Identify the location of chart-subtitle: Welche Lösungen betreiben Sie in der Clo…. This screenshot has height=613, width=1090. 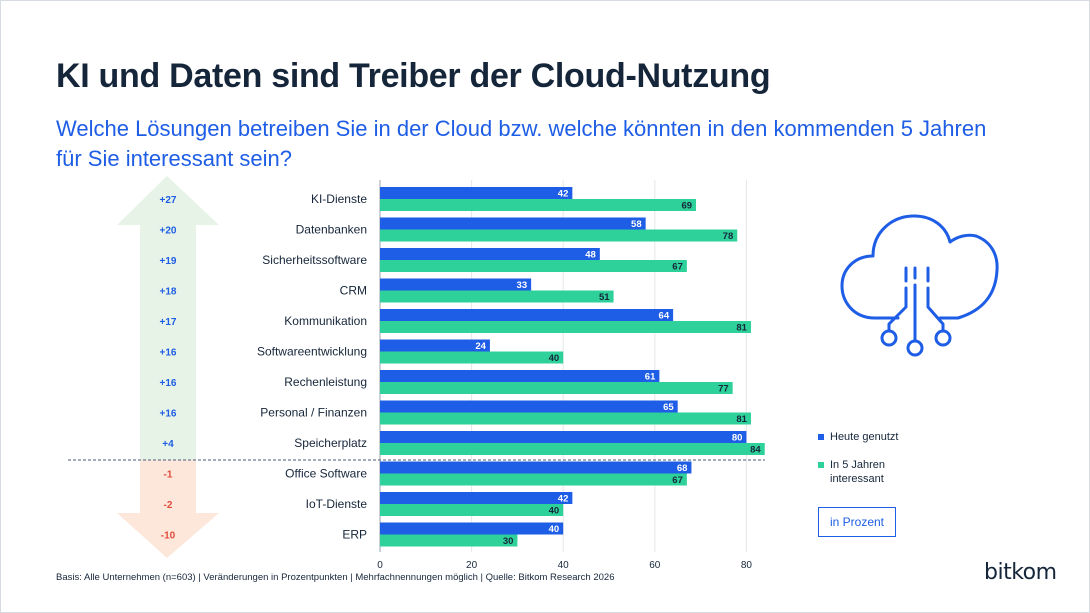
(521, 143).